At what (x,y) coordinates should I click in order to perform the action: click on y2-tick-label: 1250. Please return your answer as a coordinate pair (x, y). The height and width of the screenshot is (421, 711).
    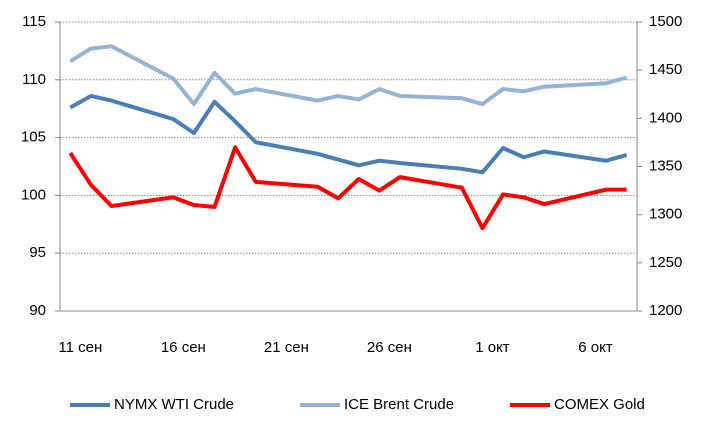
    Looking at the image, I should click on (665, 262).